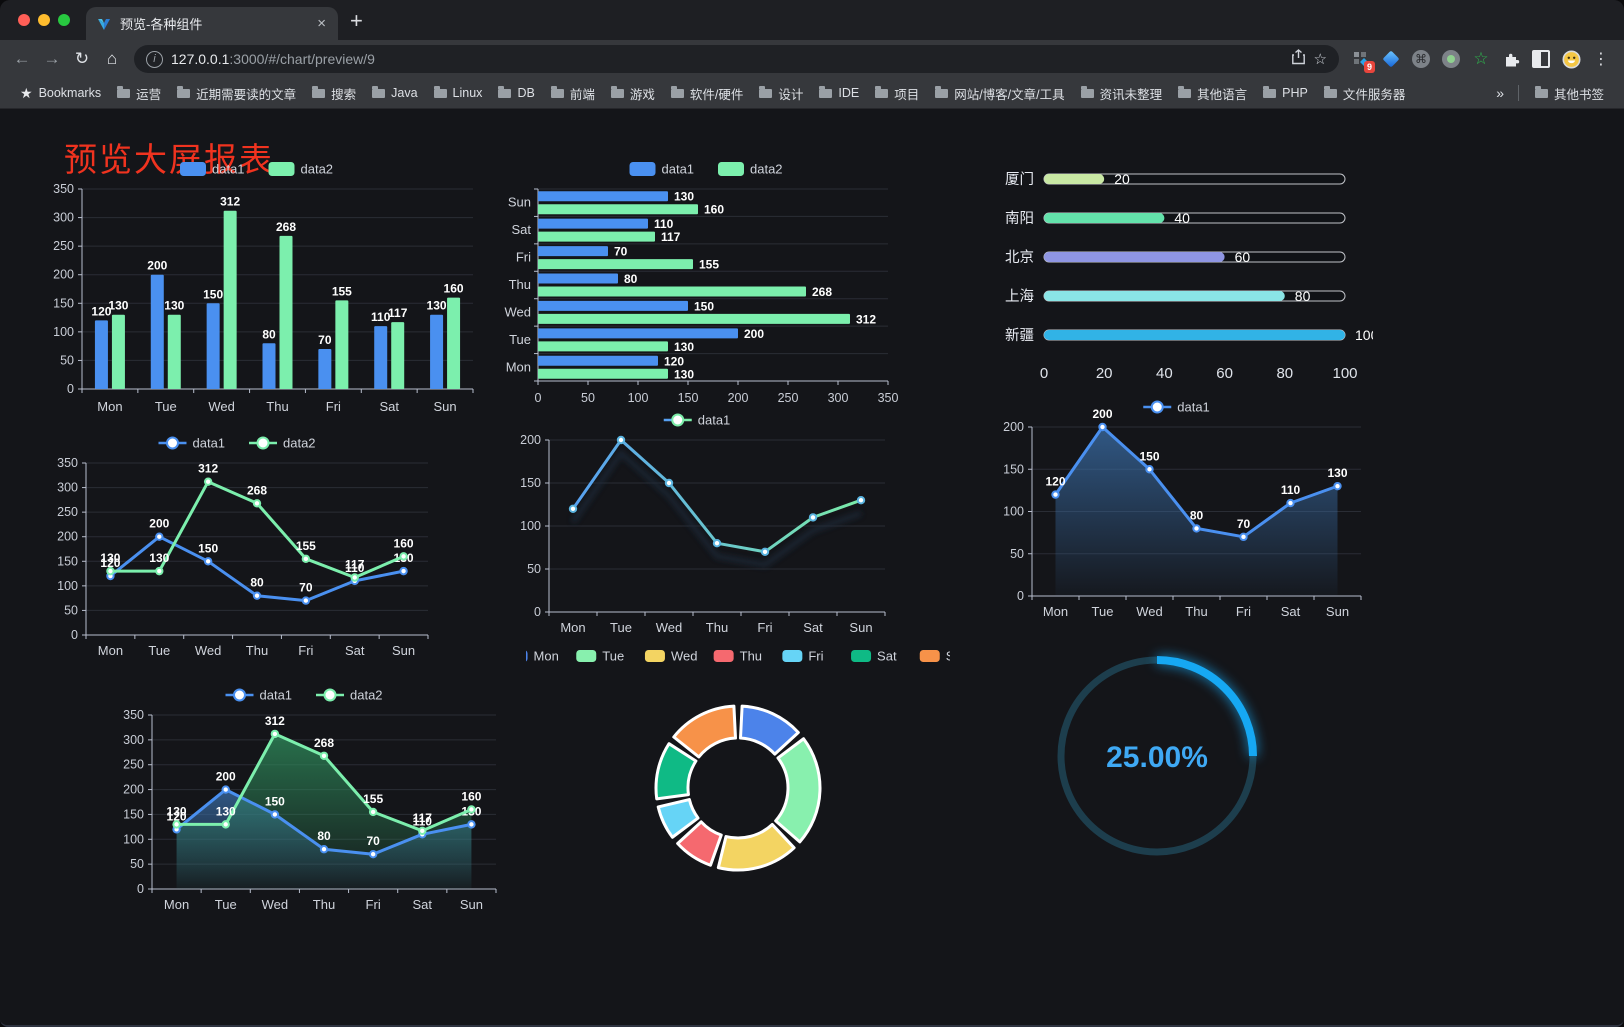 The width and height of the screenshot is (1624, 1027). Describe the element at coordinates (533, 656) in the screenshot. I see `legend-item-Mon: Mon` at that location.